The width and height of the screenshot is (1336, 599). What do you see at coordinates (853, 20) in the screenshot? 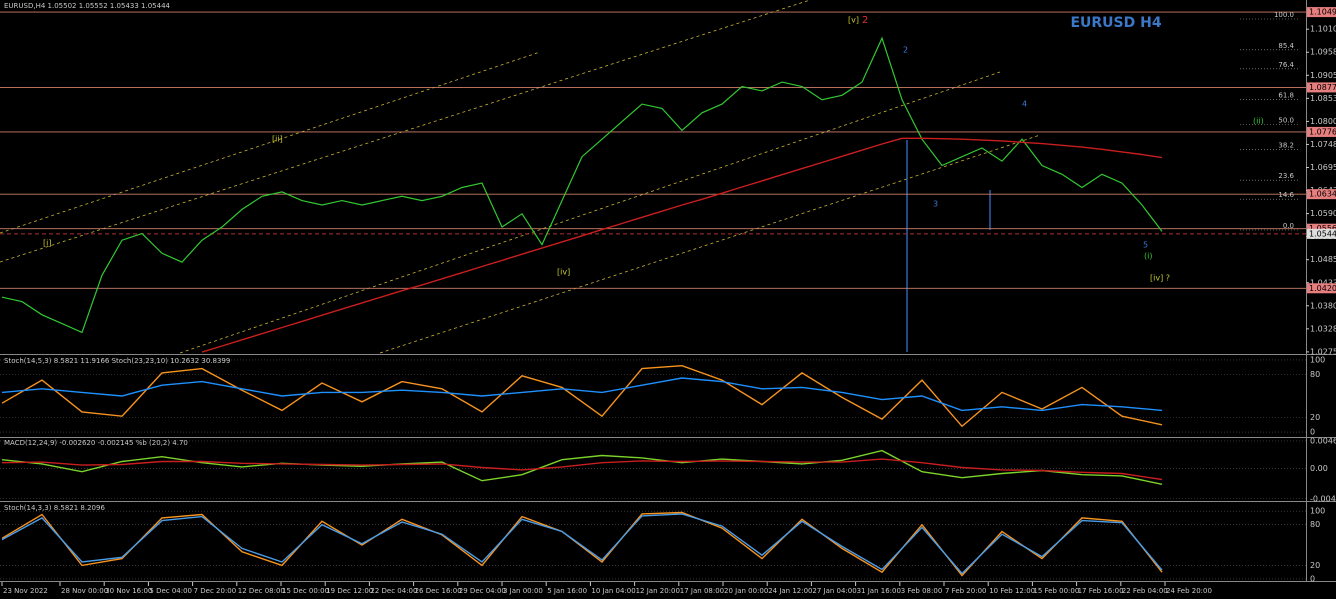
I see `wave-label: [v]` at bounding box center [853, 20].